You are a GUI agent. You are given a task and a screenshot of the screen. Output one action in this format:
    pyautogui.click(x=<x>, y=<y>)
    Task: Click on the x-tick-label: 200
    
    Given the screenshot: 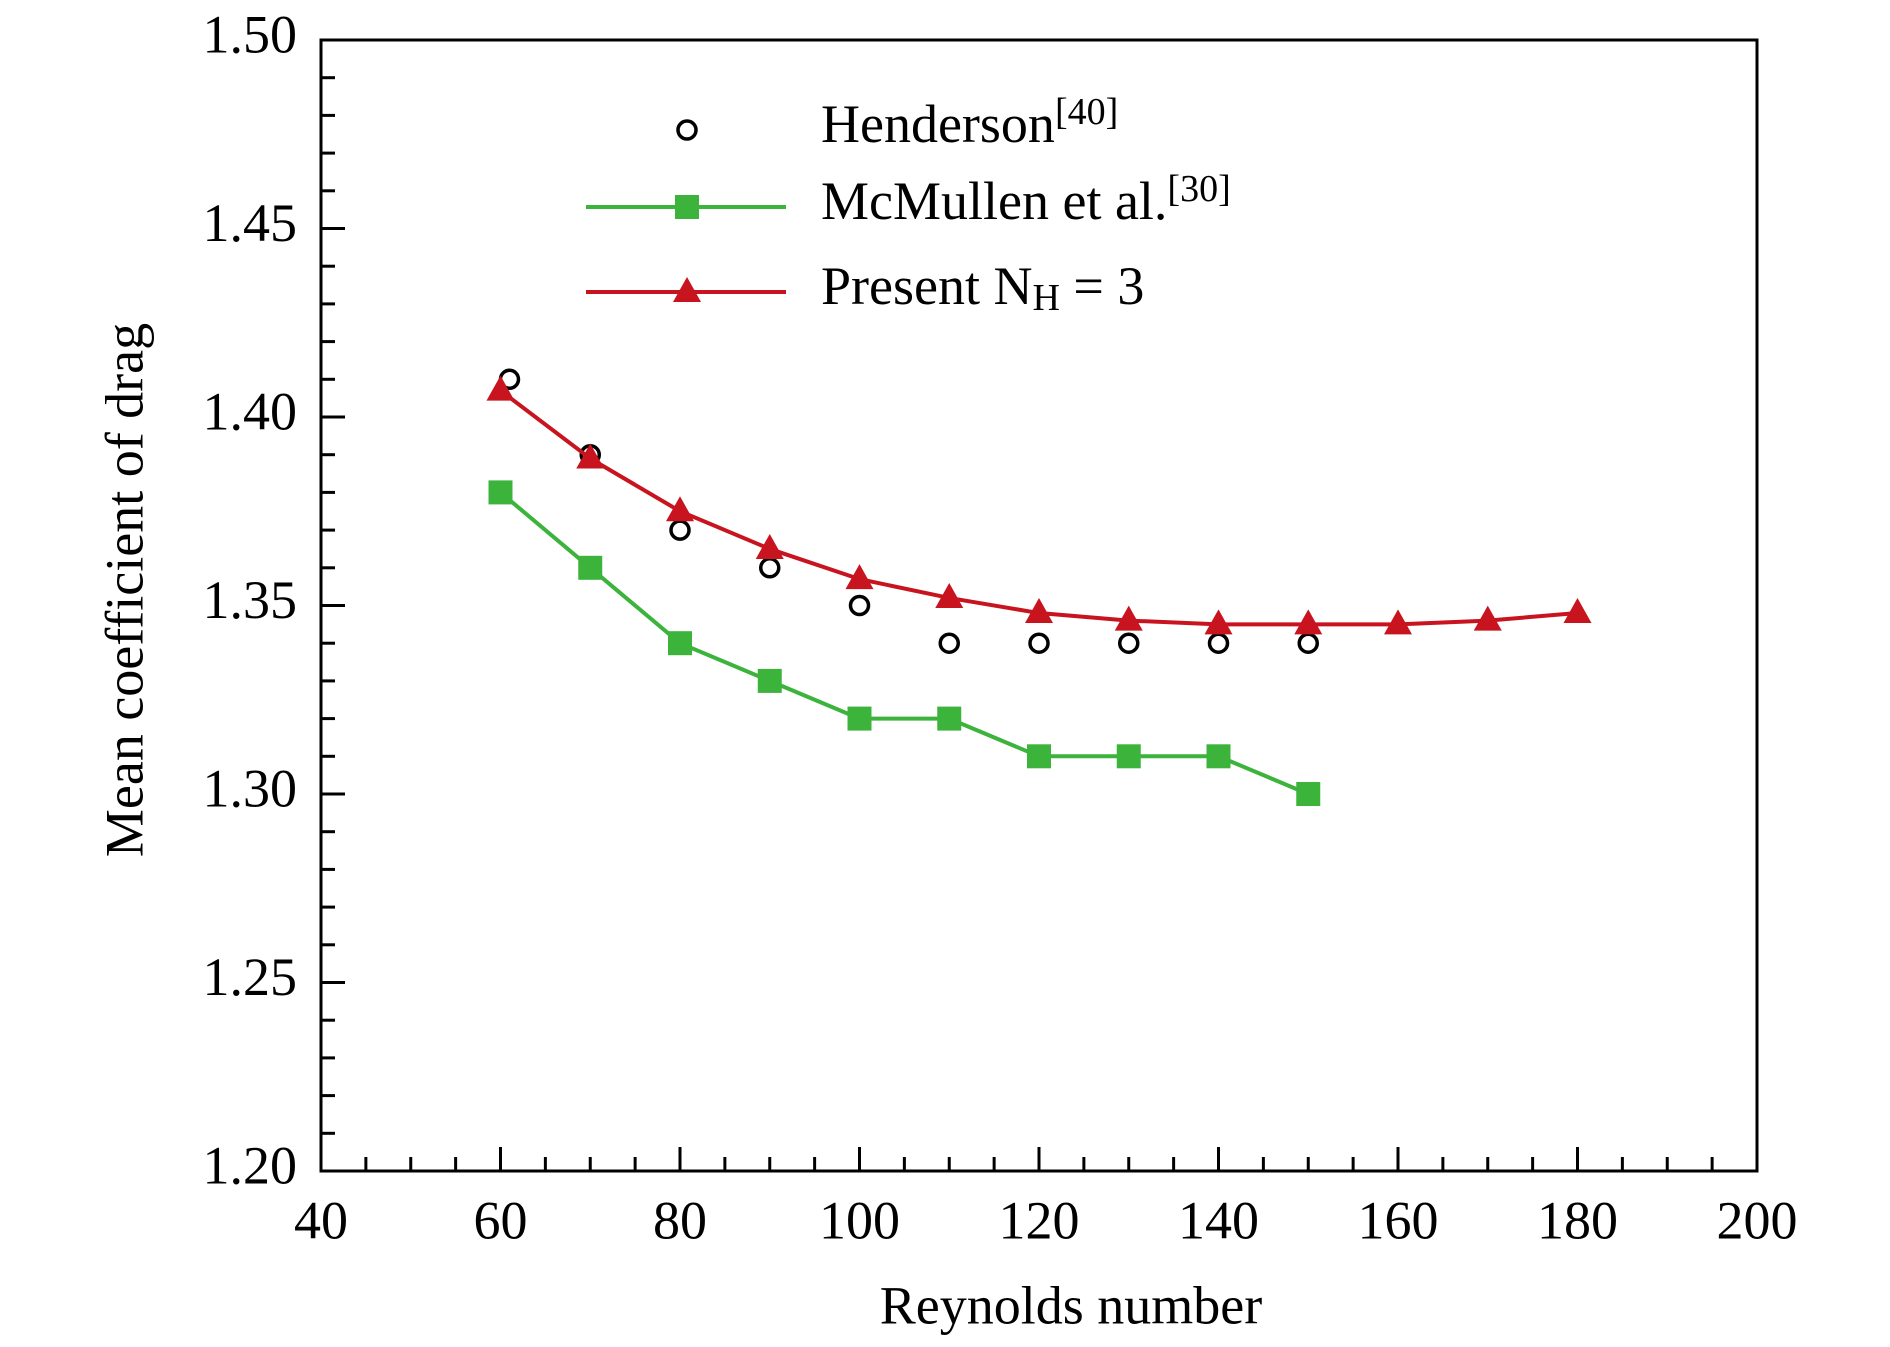 What is the action you would take?
    pyautogui.click(x=1757, y=1220)
    